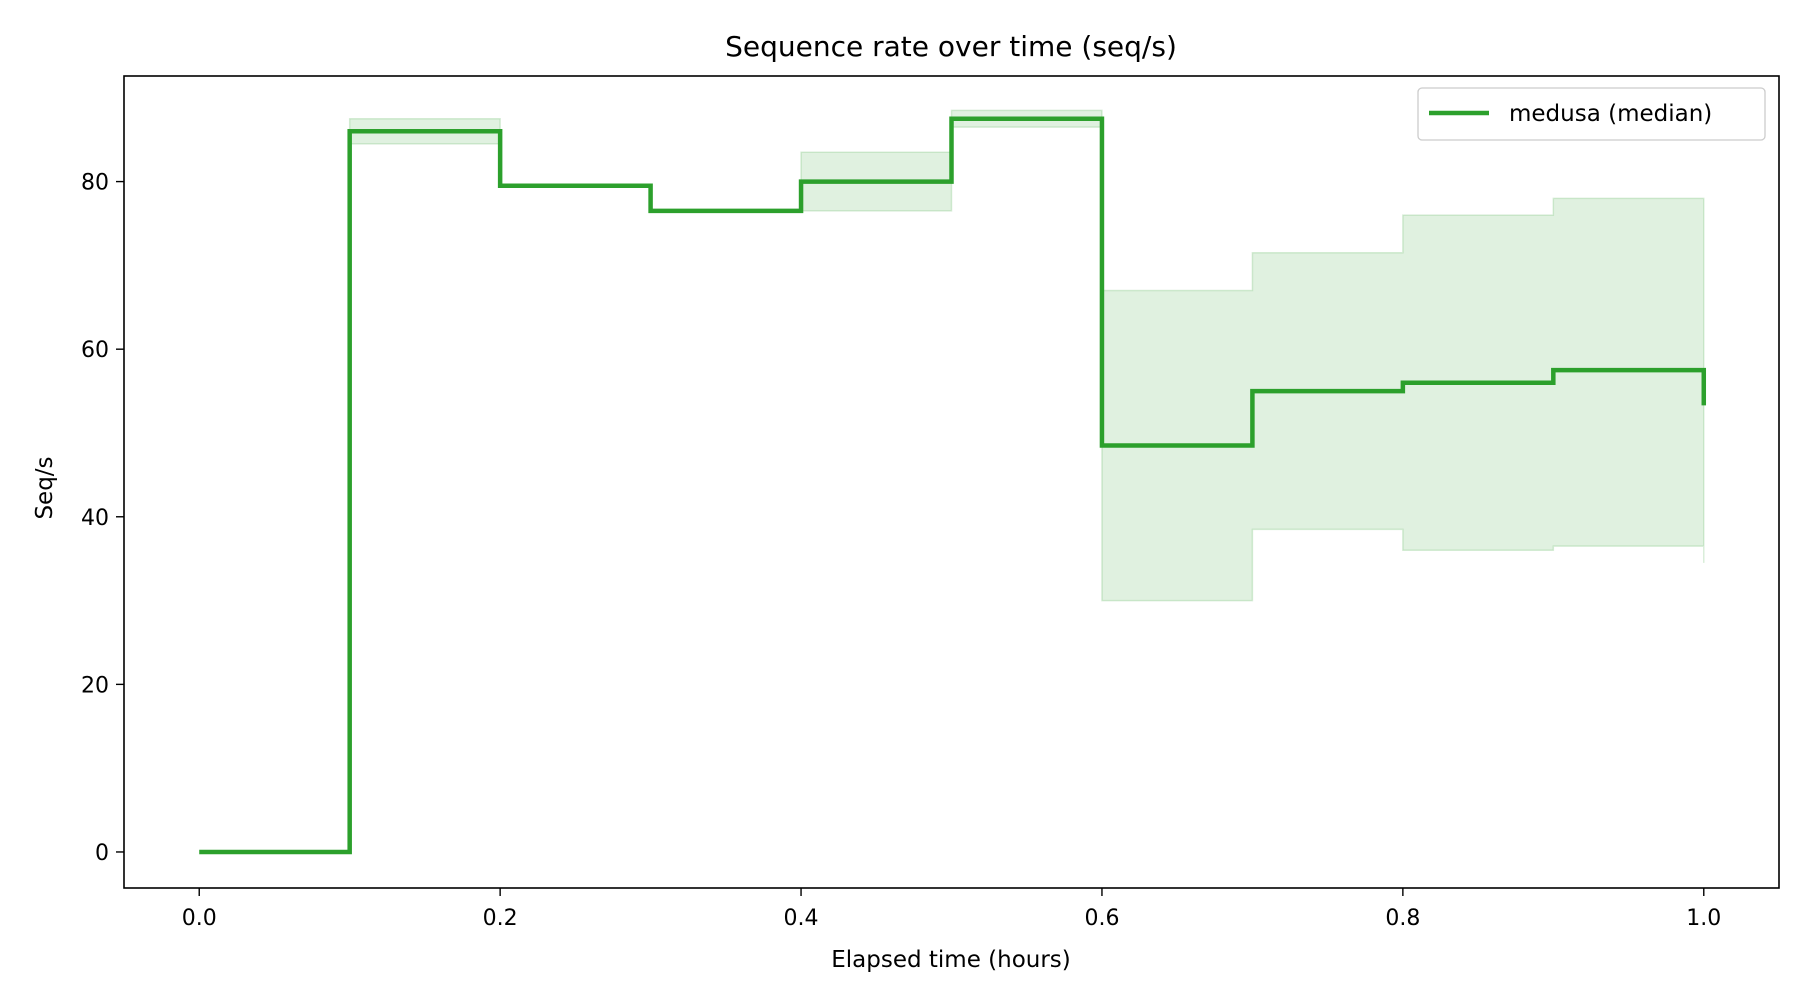 This screenshot has width=1800, height=1004. I want to click on x-tick-label: 0.6, so click(1101, 918).